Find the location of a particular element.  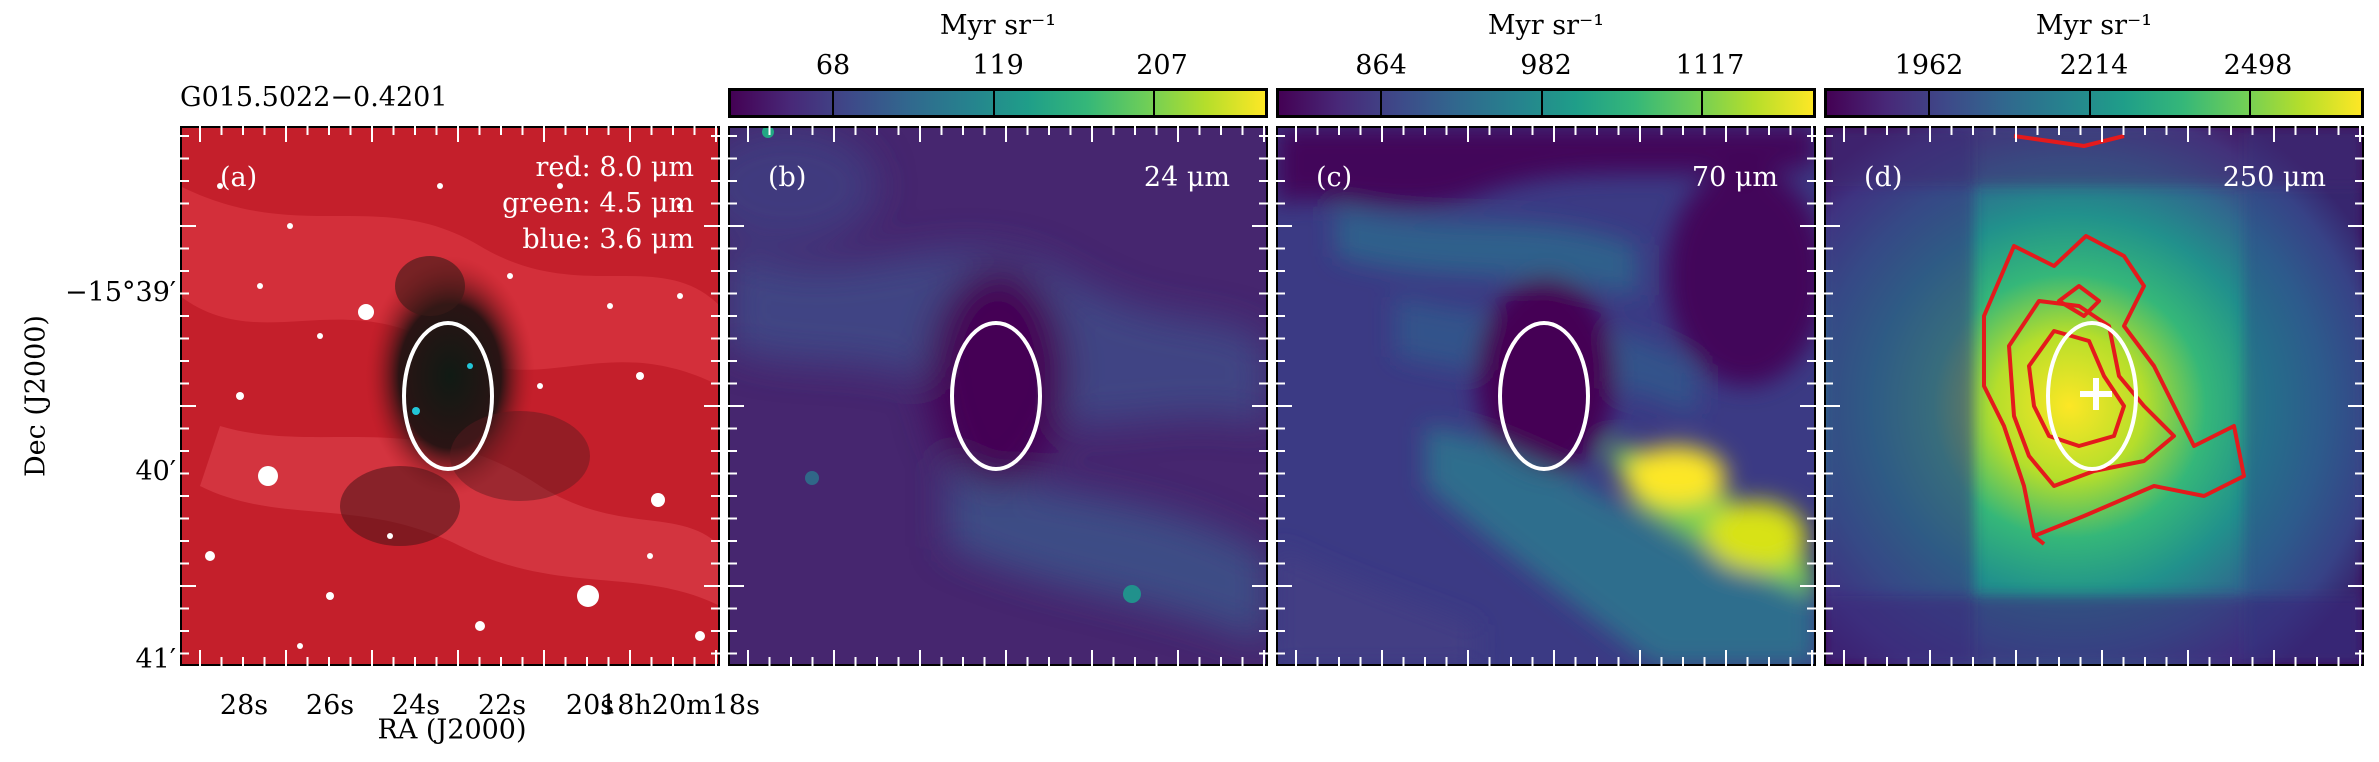

peak-cross-marker is located at coordinates (2096, 394).